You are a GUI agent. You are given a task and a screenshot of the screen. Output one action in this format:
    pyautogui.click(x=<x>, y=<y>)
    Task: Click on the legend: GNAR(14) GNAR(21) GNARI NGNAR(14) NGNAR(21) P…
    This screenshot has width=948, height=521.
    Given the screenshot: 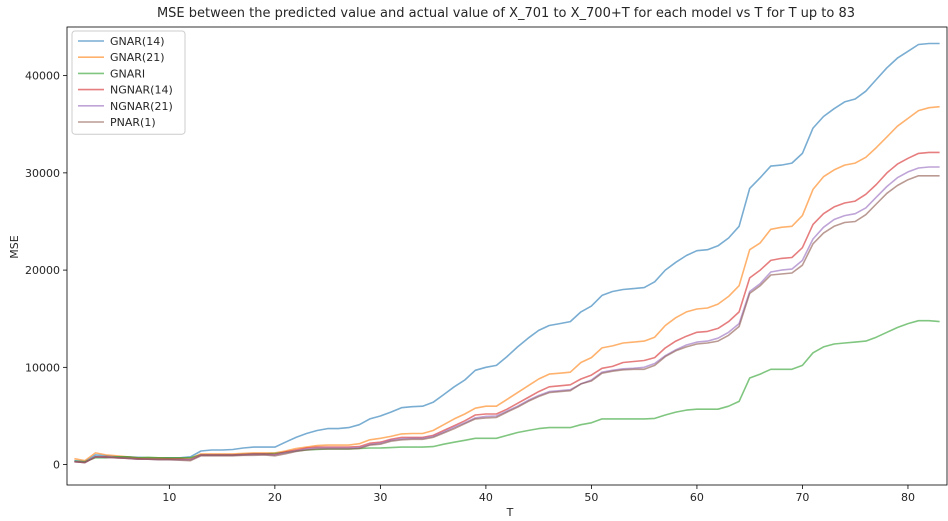 What is the action you would take?
    pyautogui.click(x=128, y=82)
    